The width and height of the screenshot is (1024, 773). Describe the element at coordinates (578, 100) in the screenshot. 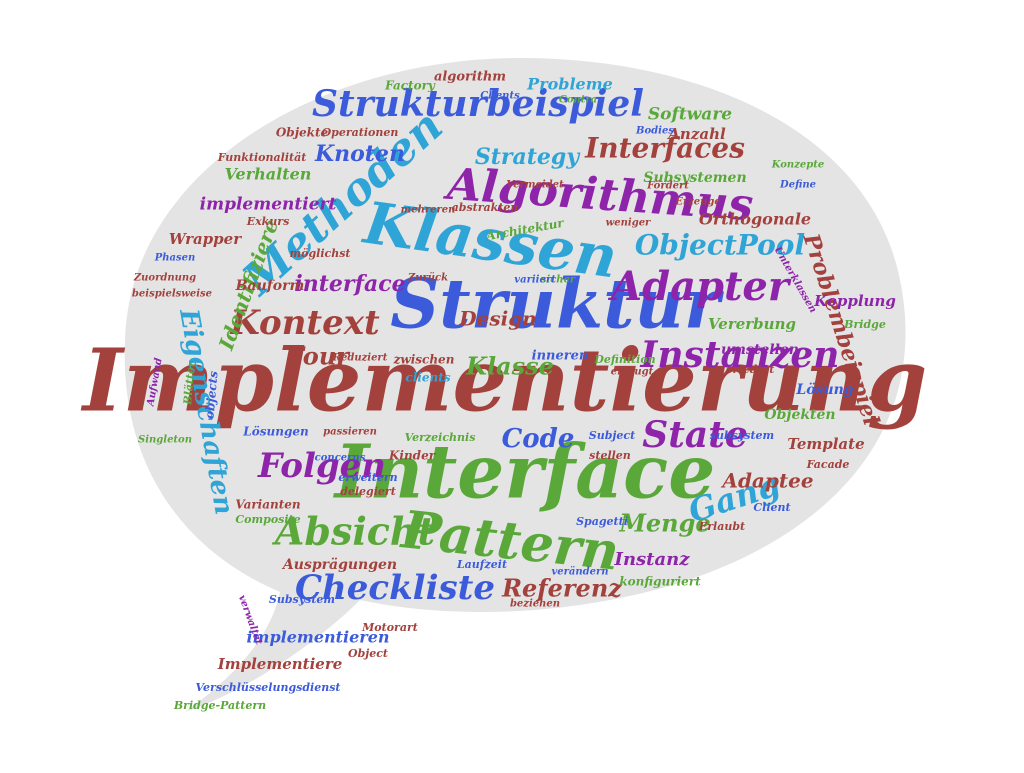

I see `word-contra: Contra` at that location.